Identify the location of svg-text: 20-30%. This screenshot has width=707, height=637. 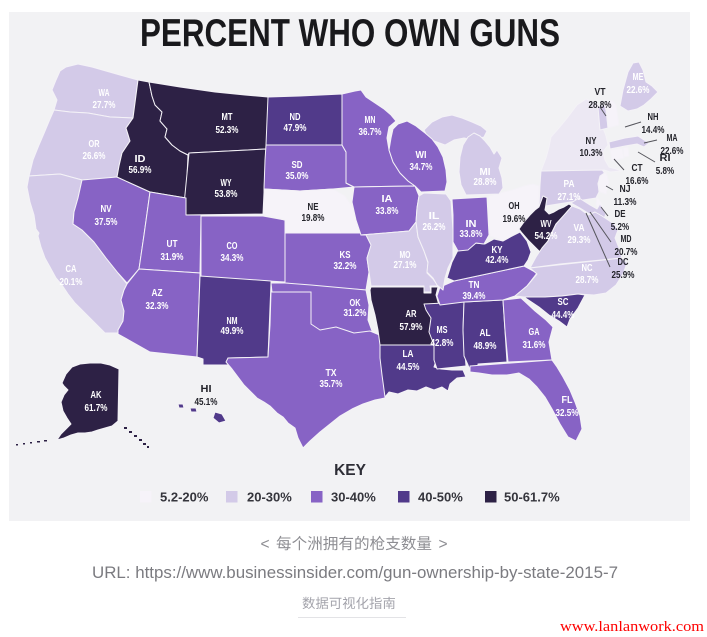
(269, 497).